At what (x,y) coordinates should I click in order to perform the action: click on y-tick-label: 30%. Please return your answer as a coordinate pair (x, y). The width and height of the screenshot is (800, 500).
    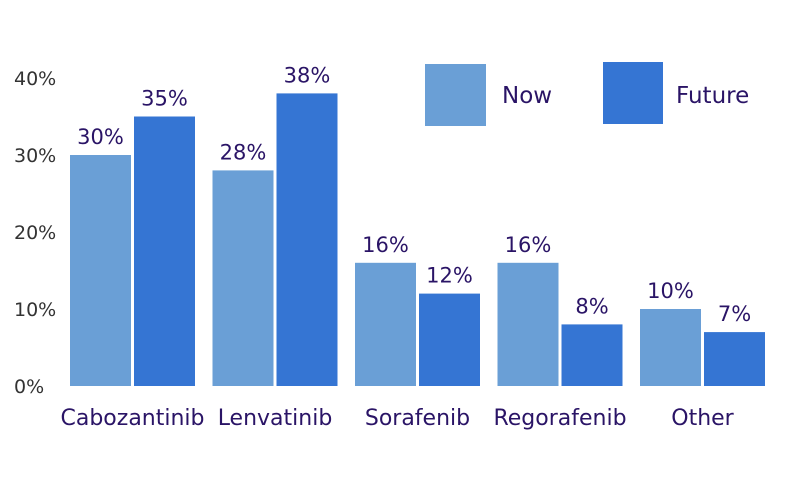
    Looking at the image, I should click on (35, 156).